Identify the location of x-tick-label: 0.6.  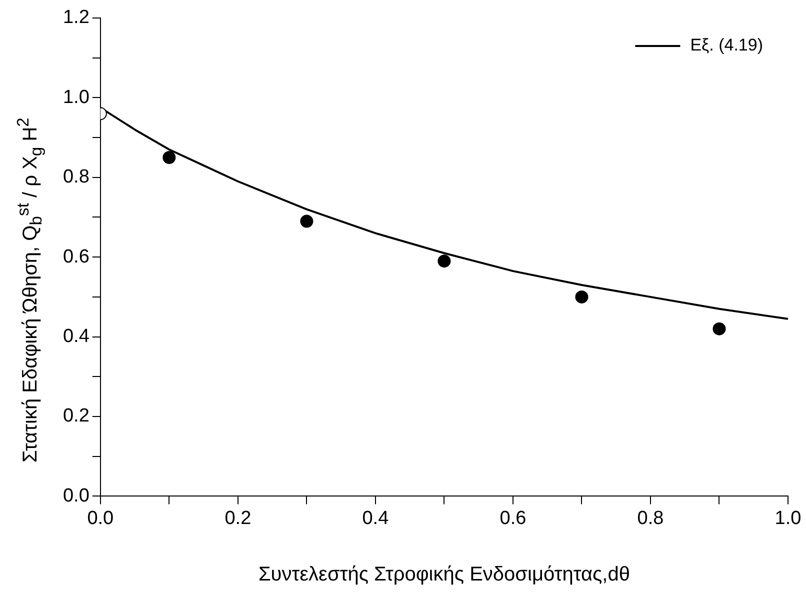
(513, 518).